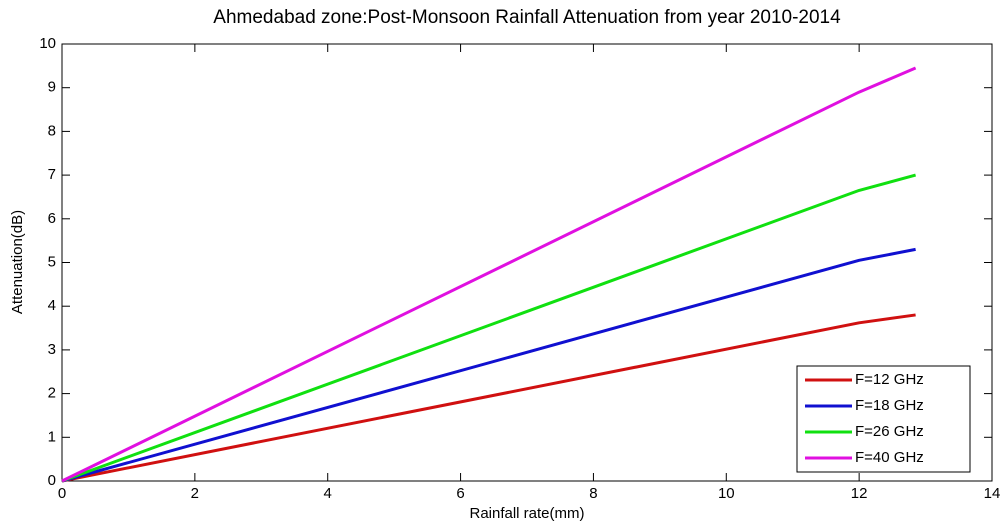 Image resolution: width=1006 pixels, height=527 pixels. I want to click on legend-label: F=40 GHz, so click(889, 457).